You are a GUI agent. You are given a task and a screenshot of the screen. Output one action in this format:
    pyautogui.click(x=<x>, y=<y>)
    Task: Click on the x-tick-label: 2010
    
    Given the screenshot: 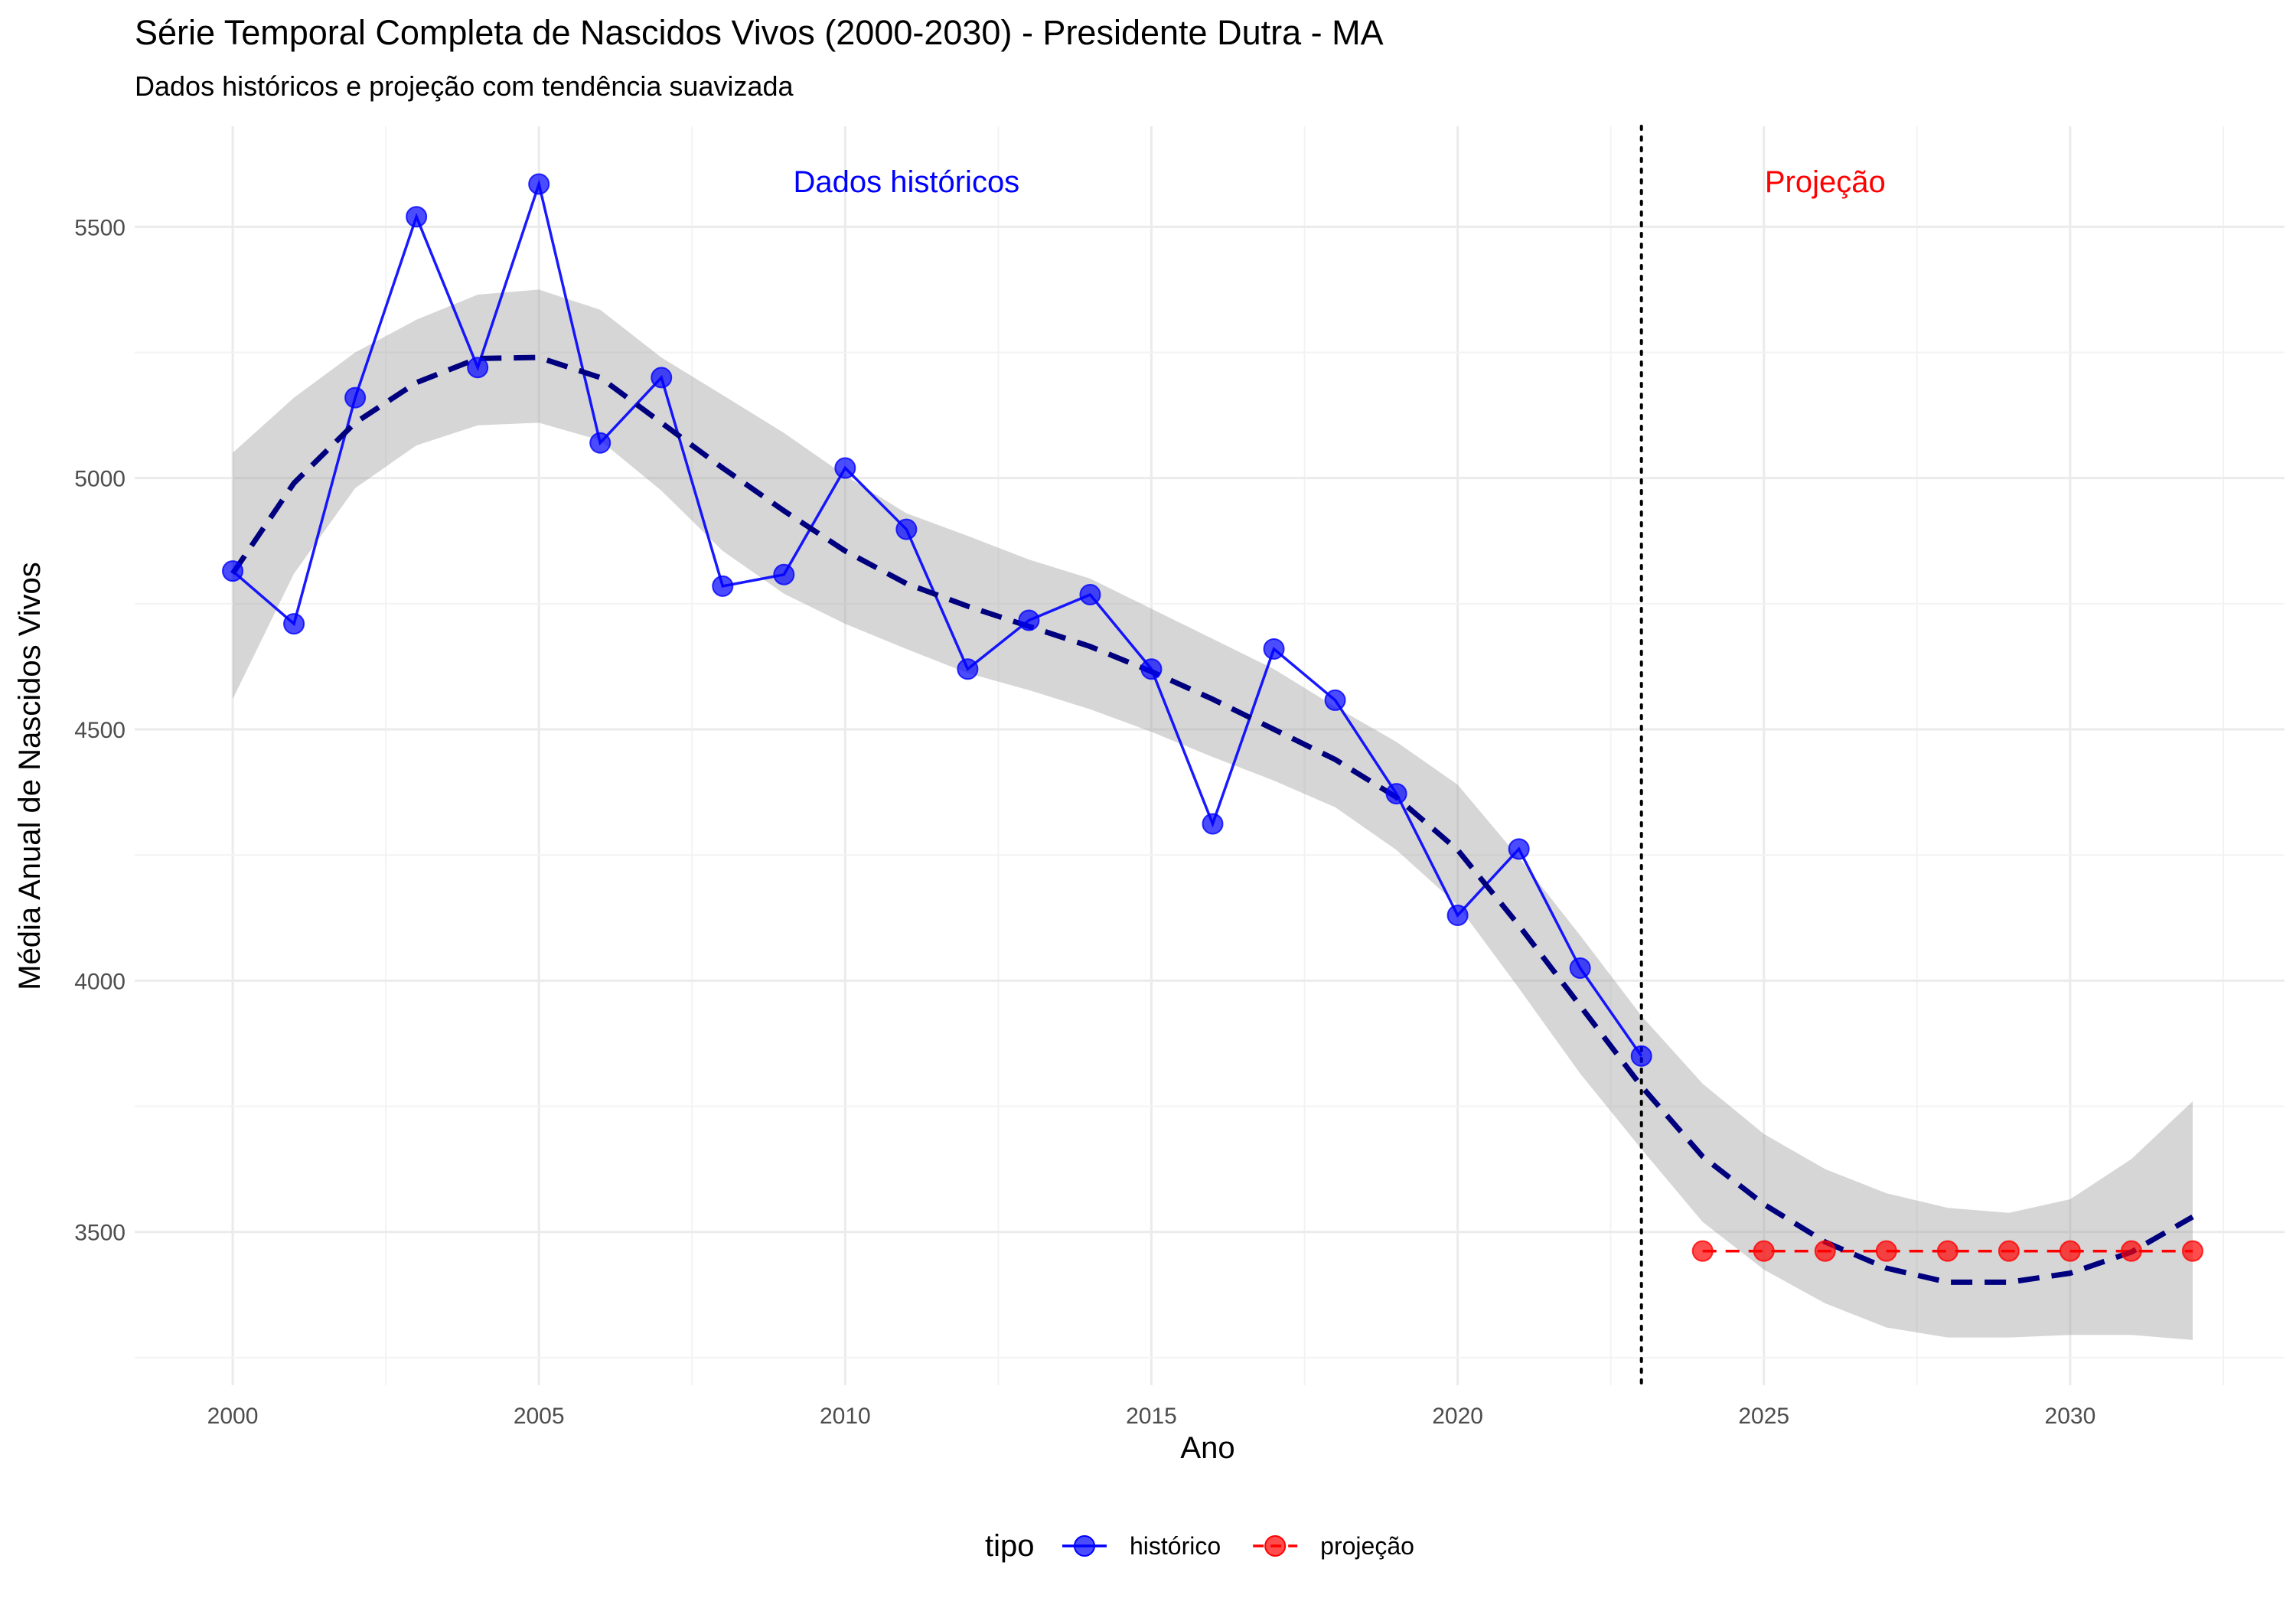 What is the action you would take?
    pyautogui.click(x=845, y=1416)
    